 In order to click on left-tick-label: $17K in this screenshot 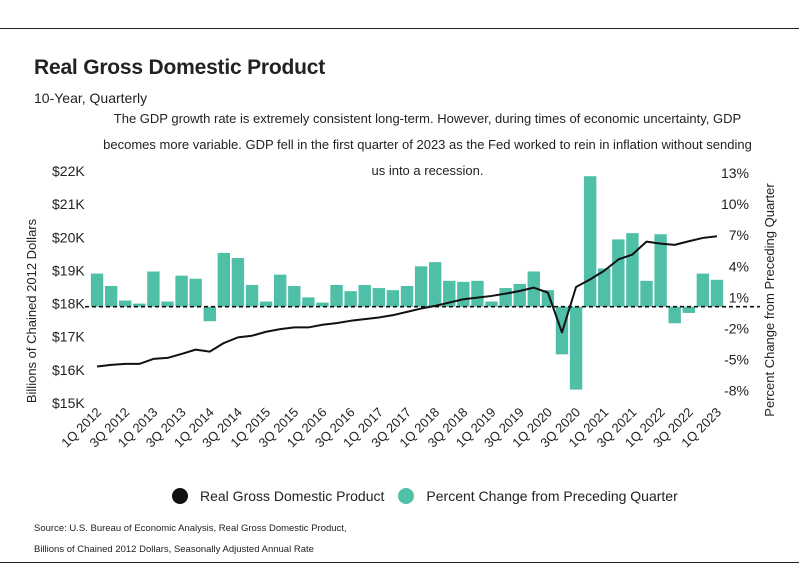, I will do `click(68, 337)`.